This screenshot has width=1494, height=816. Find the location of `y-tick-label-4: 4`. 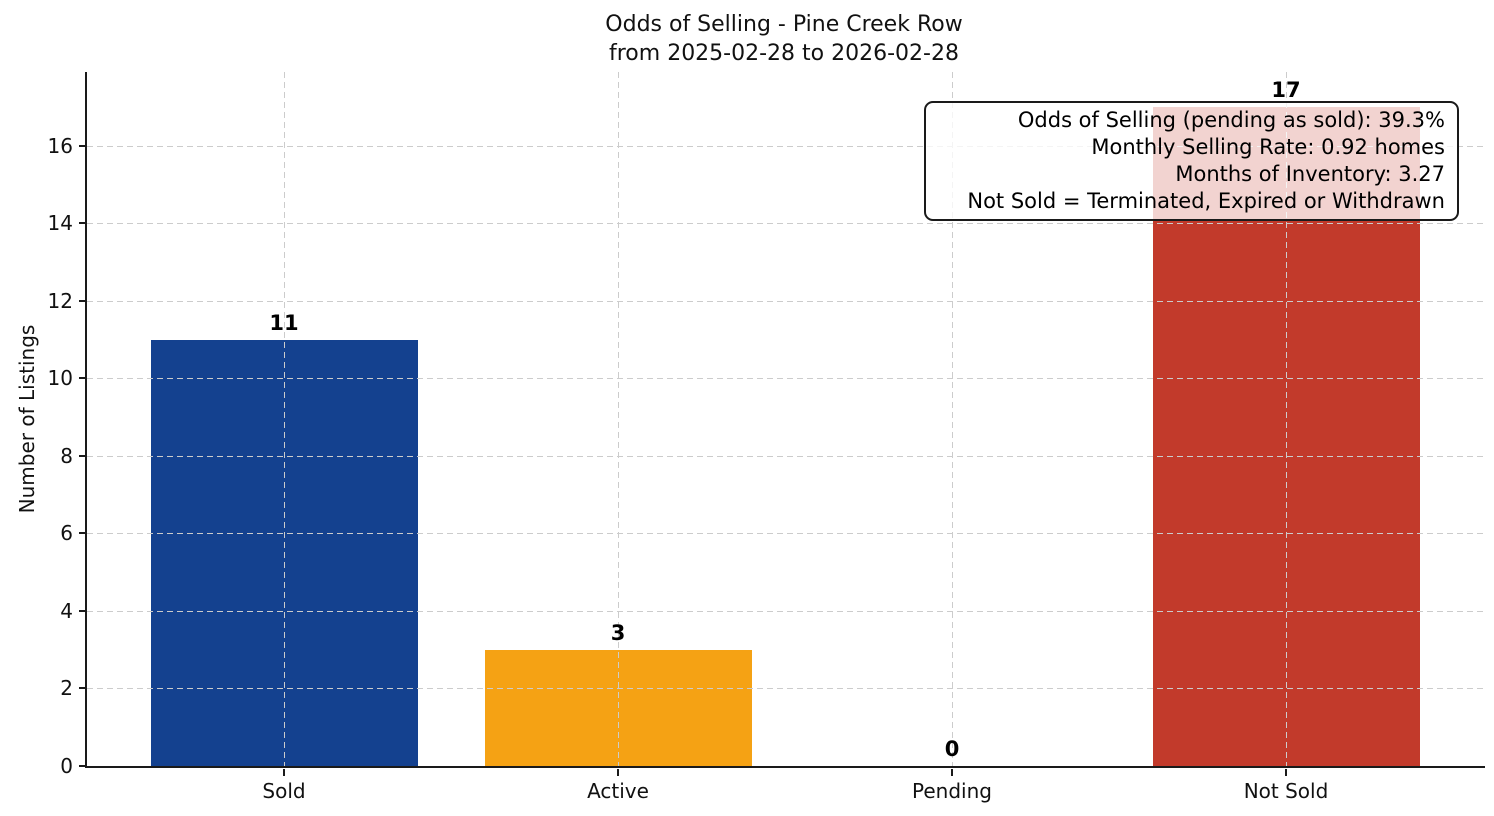

y-tick-label-4: 4 is located at coordinates (66, 610).